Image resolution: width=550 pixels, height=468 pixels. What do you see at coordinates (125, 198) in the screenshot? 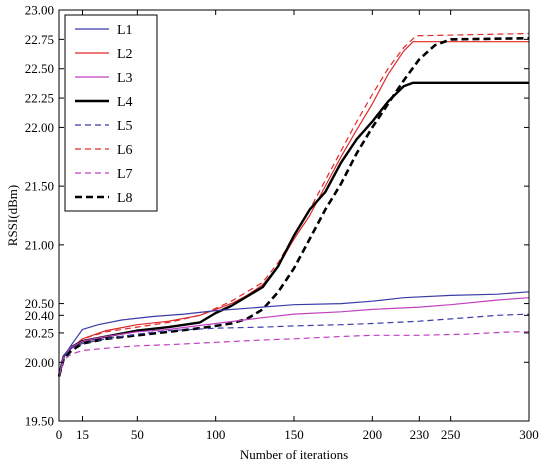
I see `legend-label-l8: L8` at bounding box center [125, 198].